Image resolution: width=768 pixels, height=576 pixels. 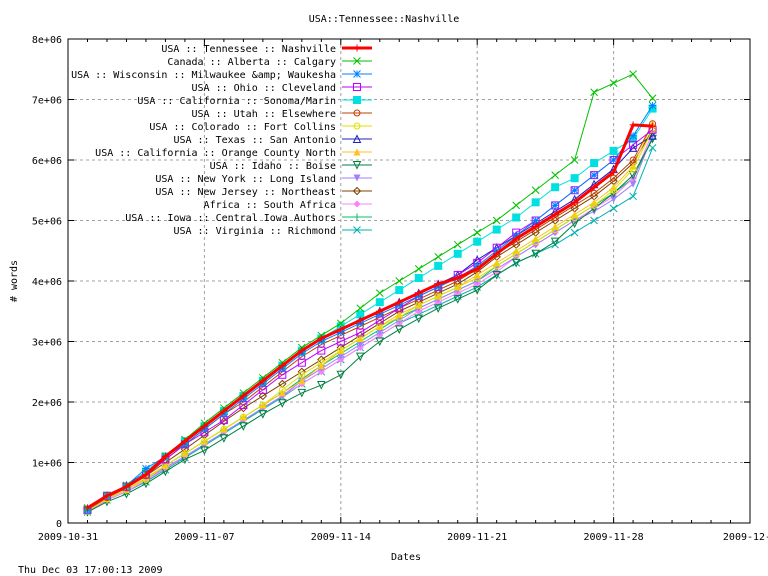 I want to click on x-tick-label: 2009-11-21, so click(x=477, y=537).